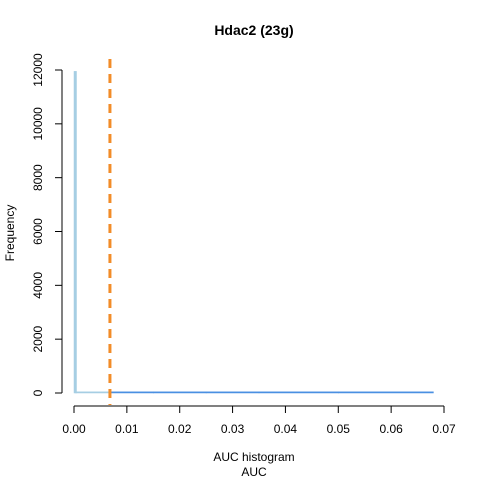 The height and width of the screenshot is (480, 480). I want to click on y-axis: 0 2000 4000 6000 8000 10000 12000, so click(47, 224).